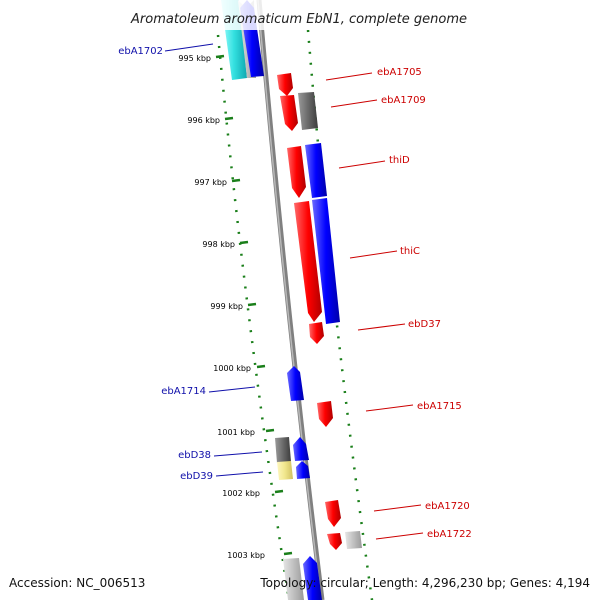 The width and height of the screenshot is (600, 600). Describe the element at coordinates (439, 406) in the screenshot. I see `gene-label-ebA1715: ebA1715` at that location.